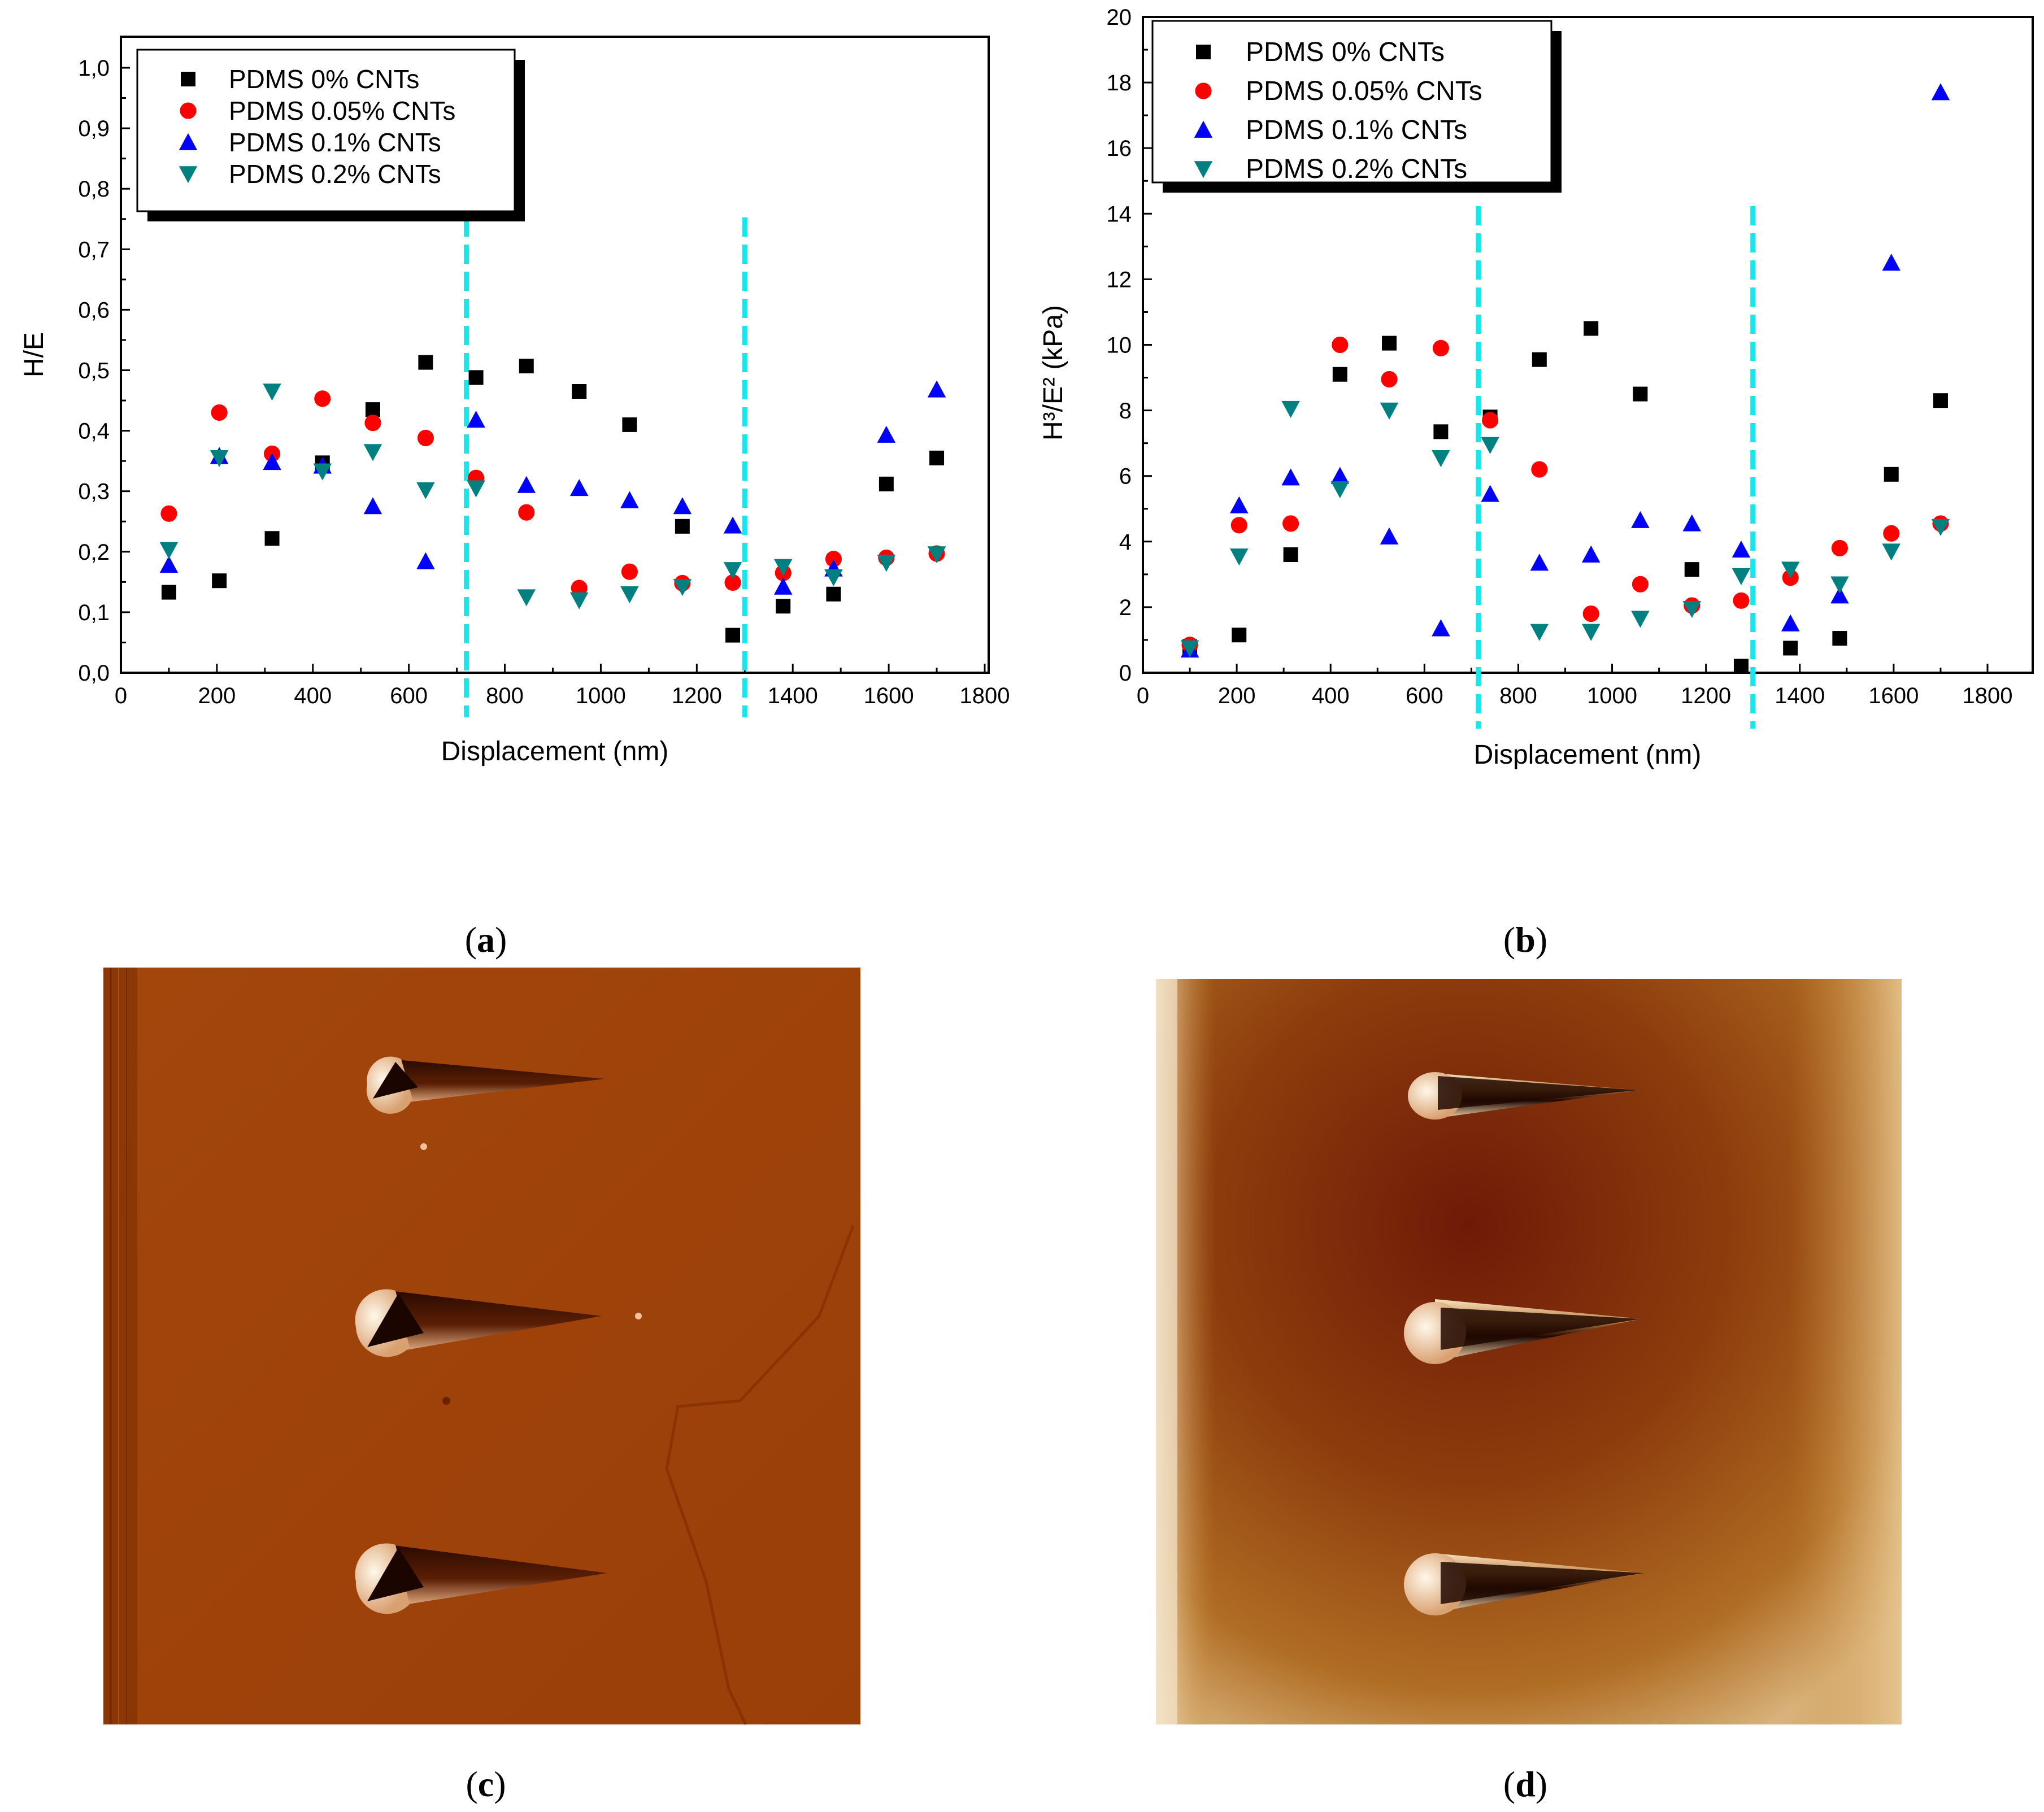 This screenshot has width=2044, height=1812. I want to click on x-tick-label-a: 1200, so click(697, 695).